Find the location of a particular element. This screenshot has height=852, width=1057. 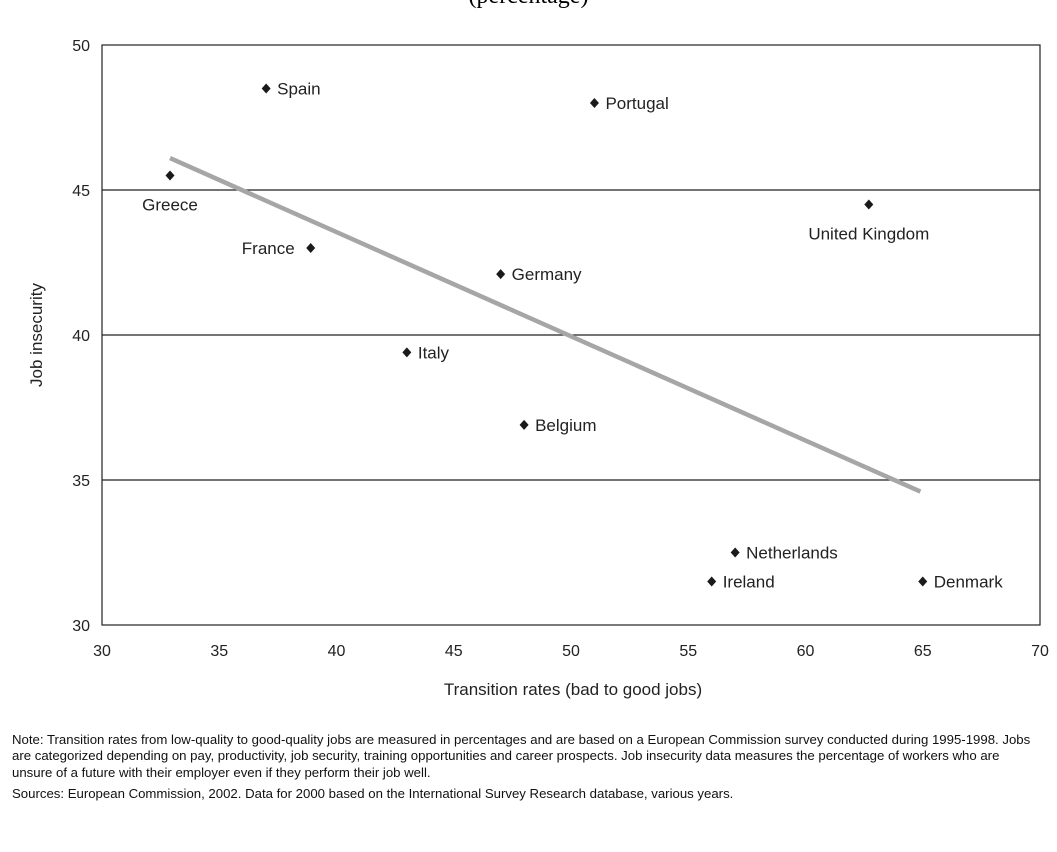

point-belgium is located at coordinates (524, 424).